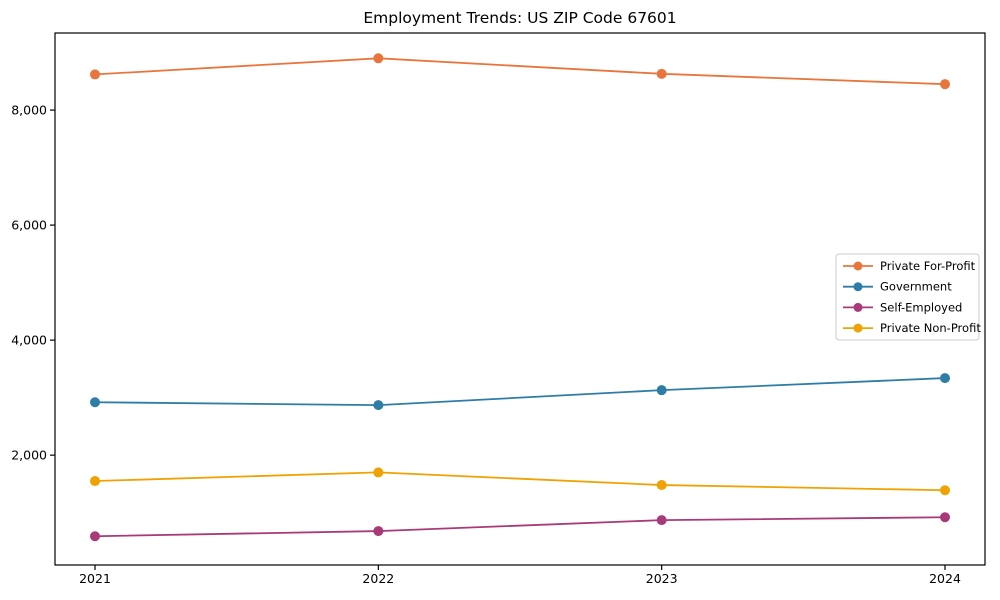 The width and height of the screenshot is (1000, 600). What do you see at coordinates (29, 225) in the screenshot?
I see `y-tick-label: 6,000` at bounding box center [29, 225].